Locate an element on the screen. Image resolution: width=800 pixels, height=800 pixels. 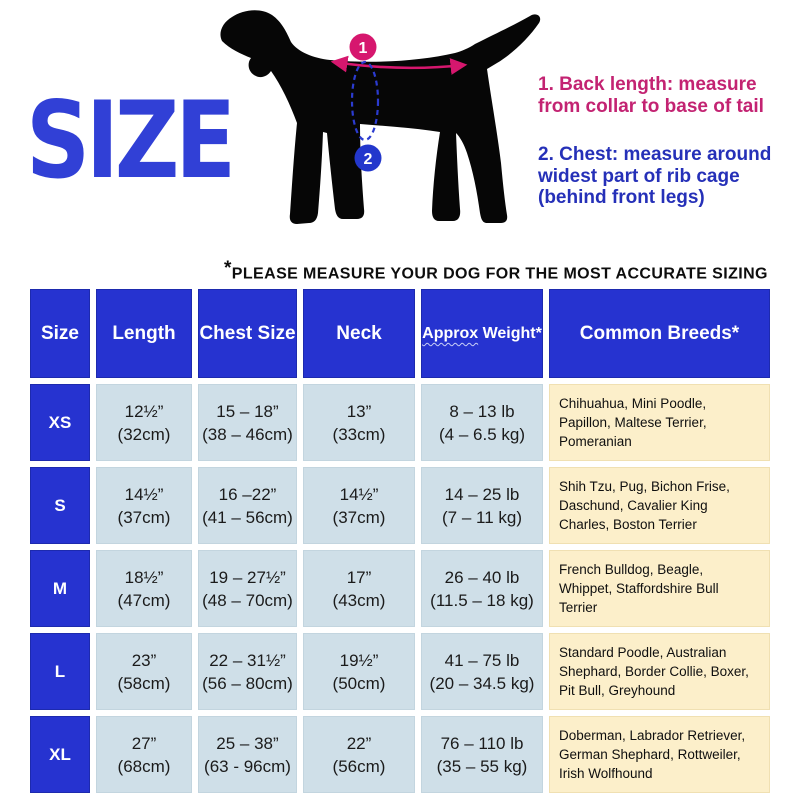
neck-inches: 19½” is located at coordinates (359, 660).